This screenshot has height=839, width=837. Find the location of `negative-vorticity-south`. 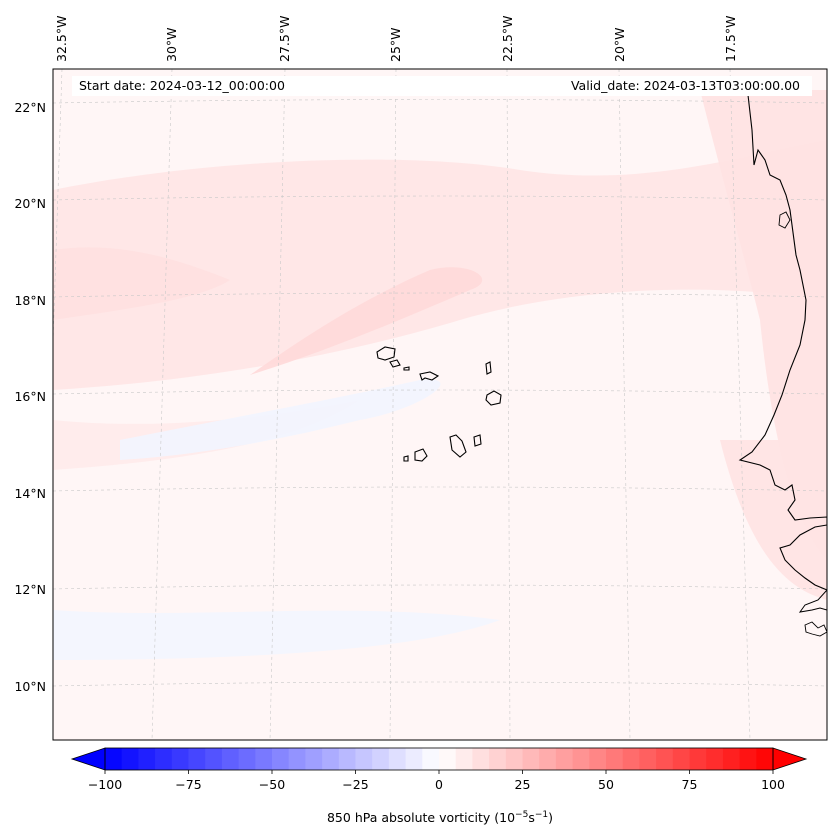

negative-vorticity-south is located at coordinates (276, 635).